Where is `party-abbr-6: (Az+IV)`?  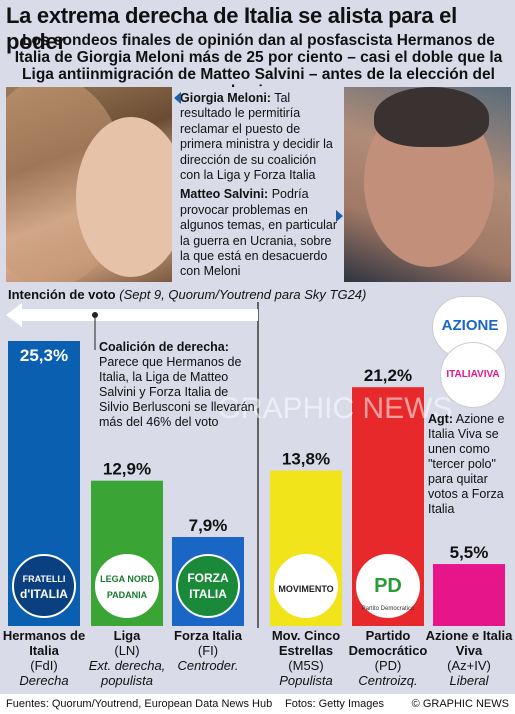
party-abbr-6: (Az+IV) is located at coordinates (469, 665).